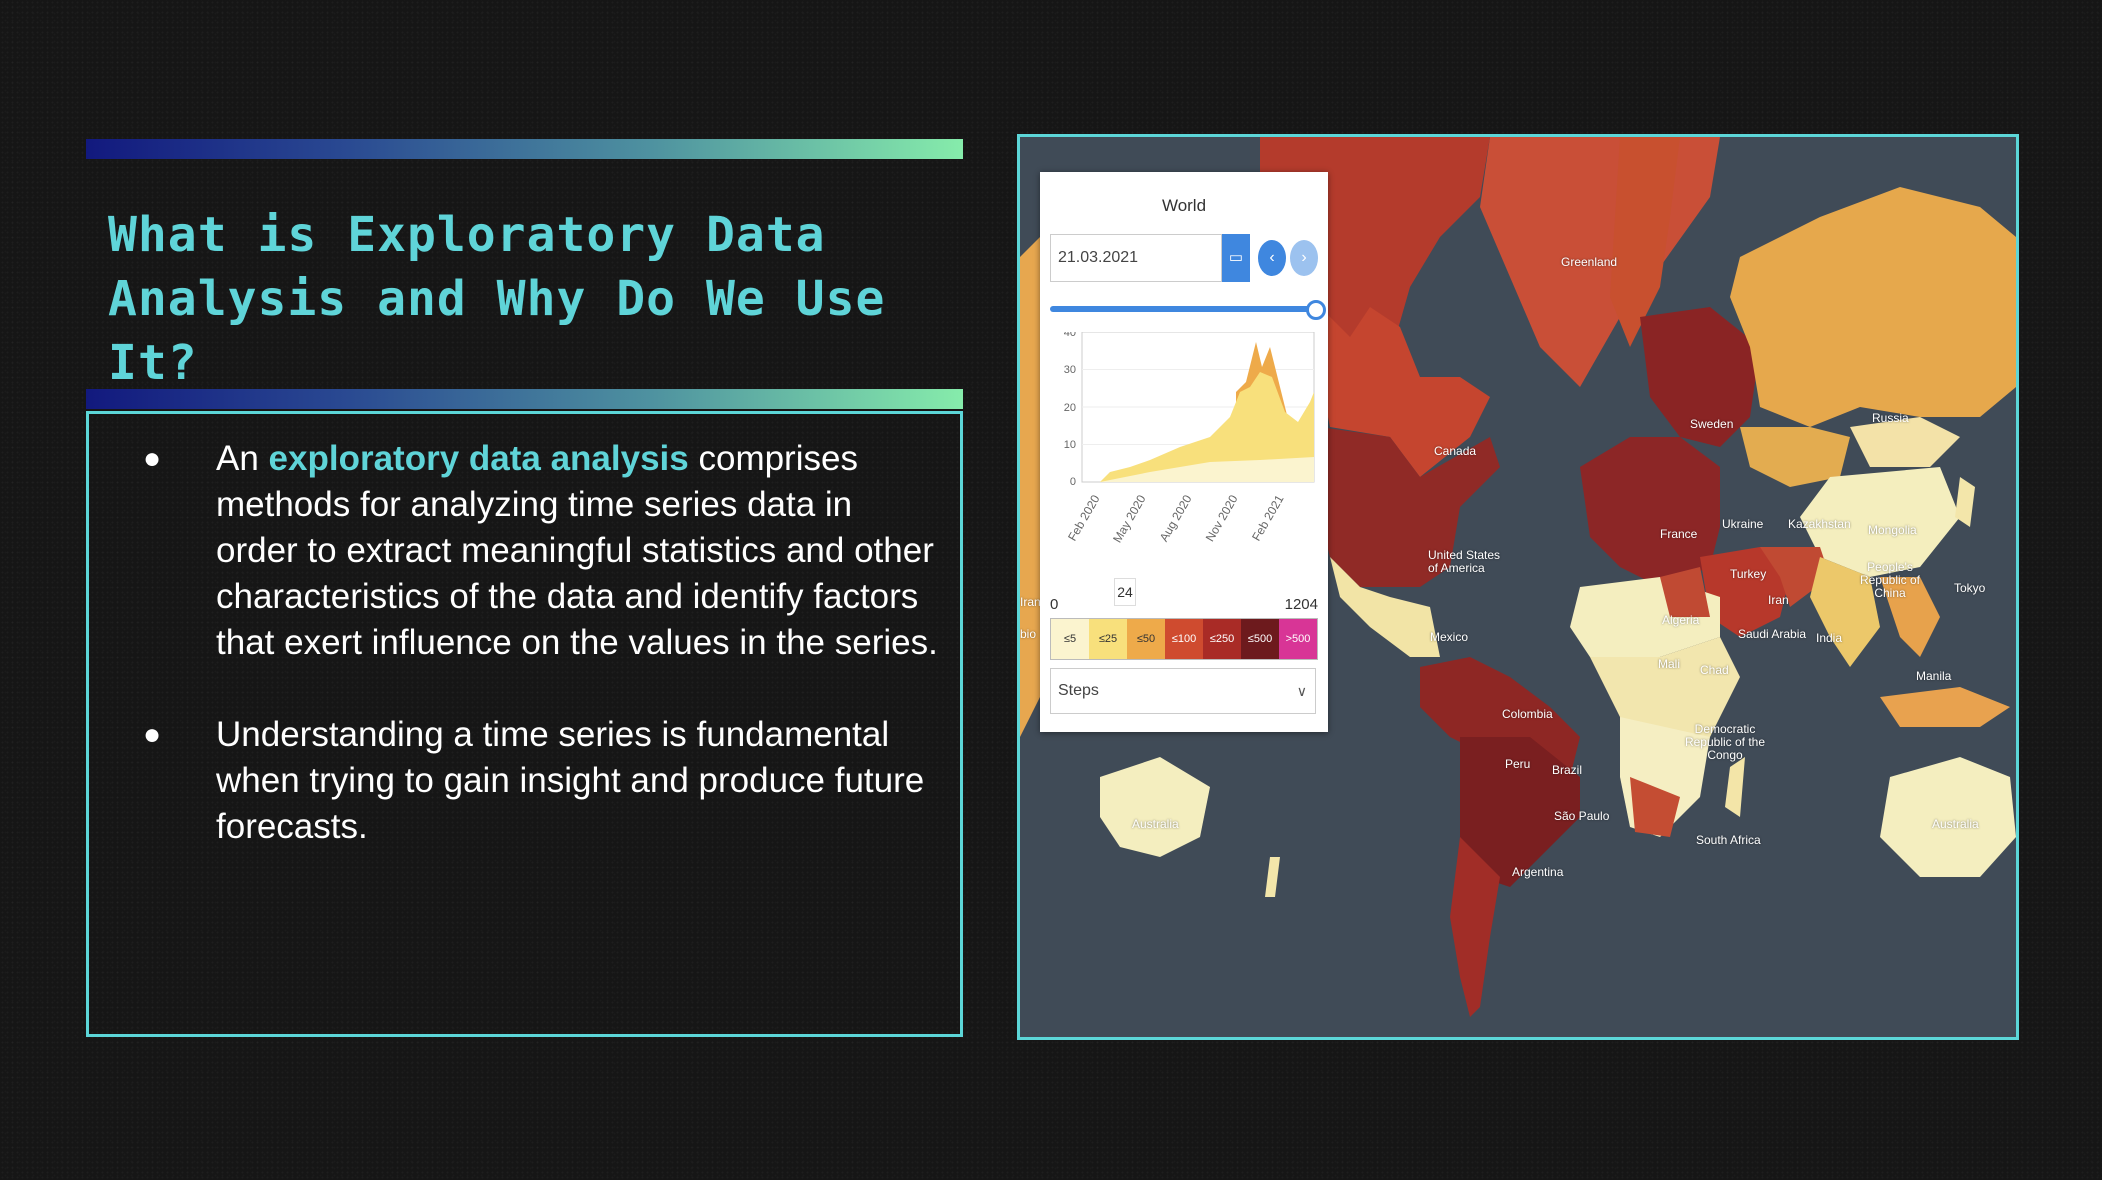  I want to click on x-tick-label: Nov 2020, so click(1222, 518).